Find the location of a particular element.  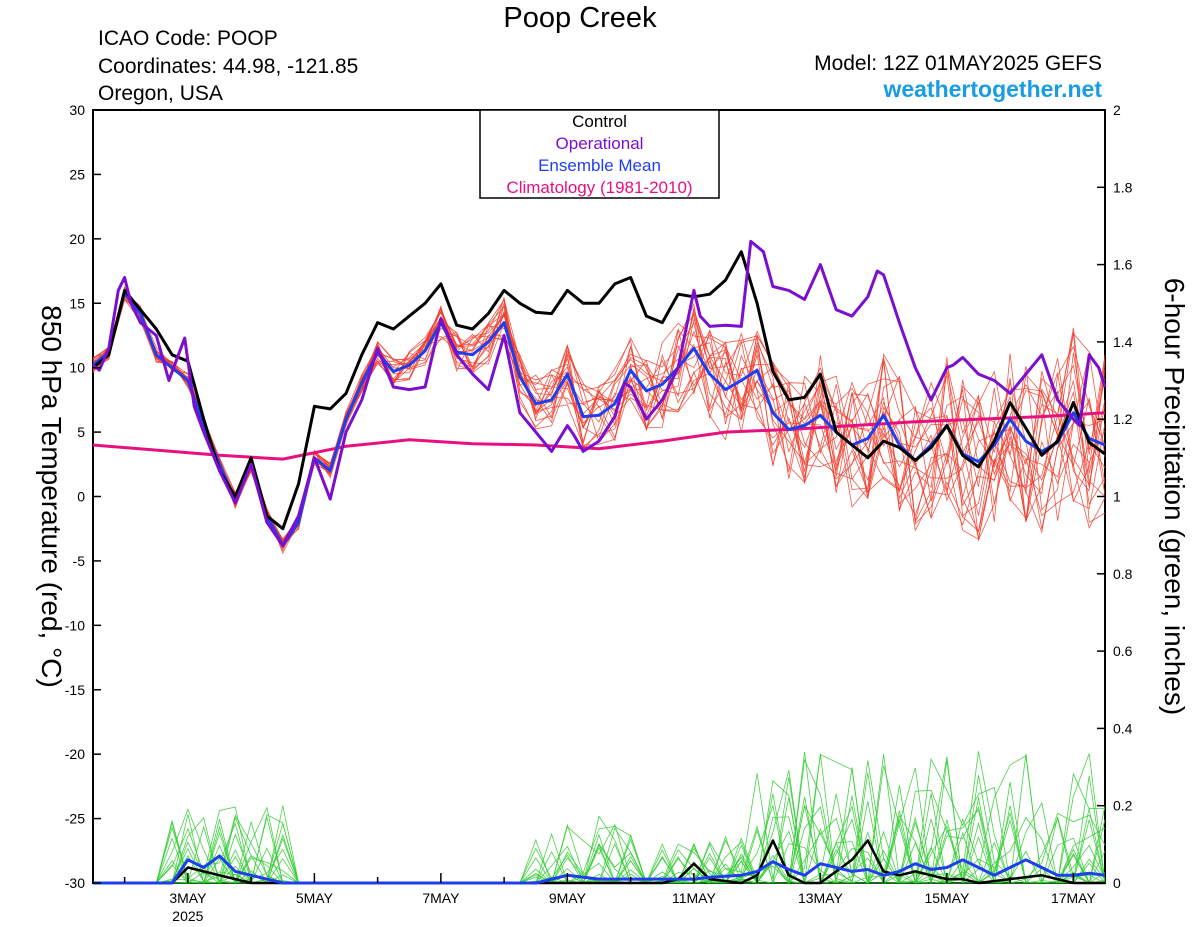

y-tick-label: -25 is located at coordinates (75, 819).